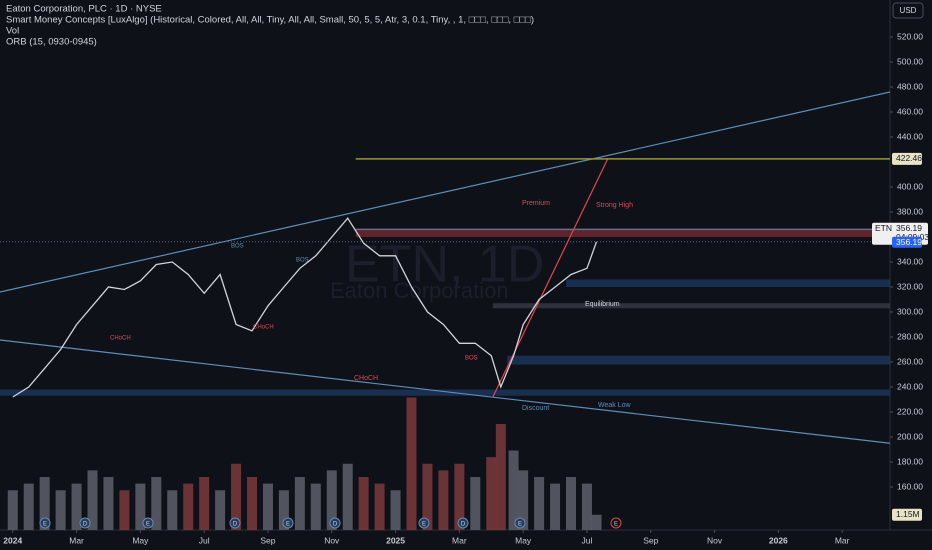 This screenshot has height=550, width=932. What do you see at coordinates (909, 158) in the screenshot?
I see `price-tag-label: 422.46` at bounding box center [909, 158].